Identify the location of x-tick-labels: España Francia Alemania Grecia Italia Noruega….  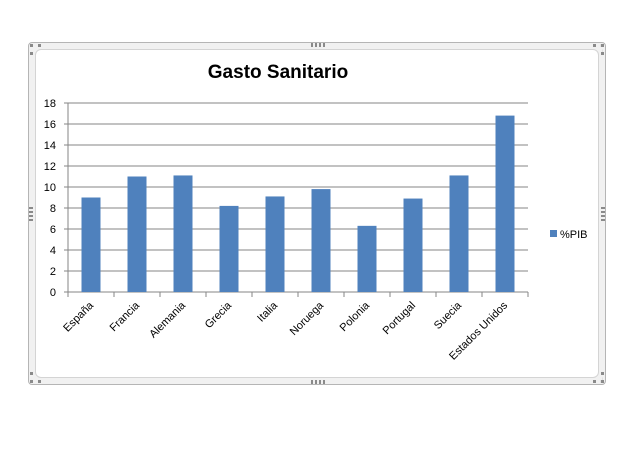
(285, 331).